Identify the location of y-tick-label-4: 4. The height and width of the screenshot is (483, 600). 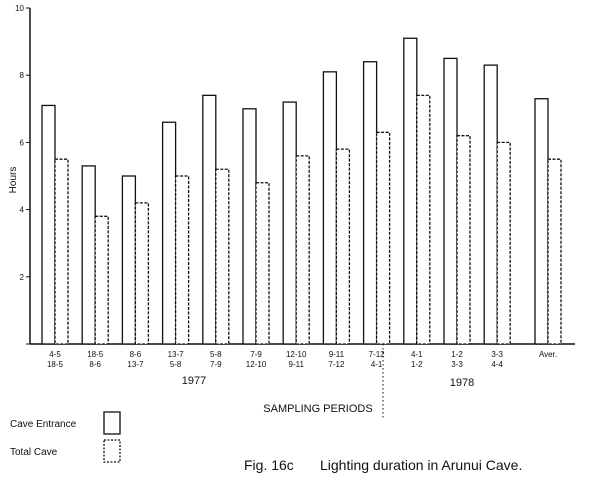
(22, 210).